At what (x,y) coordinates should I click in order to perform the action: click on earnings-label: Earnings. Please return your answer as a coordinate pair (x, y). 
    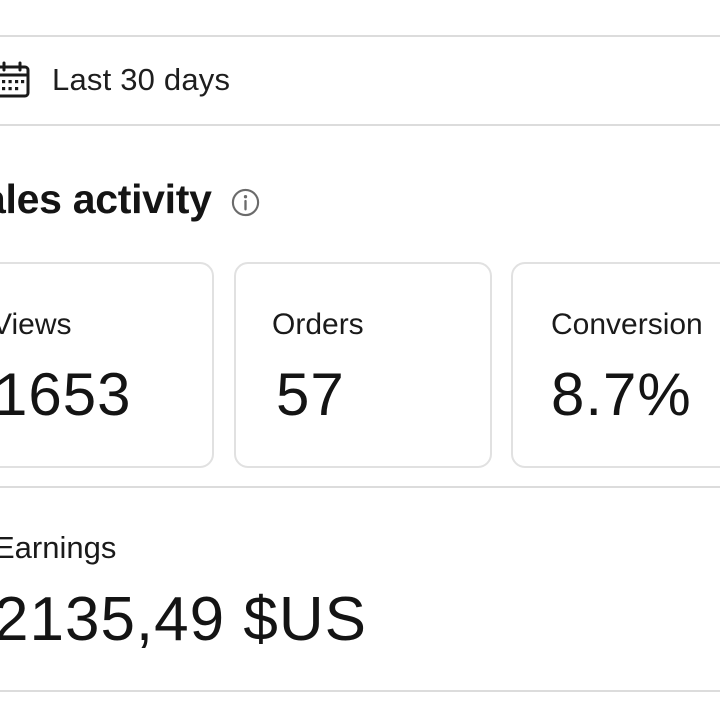
    Looking at the image, I should click on (58, 547).